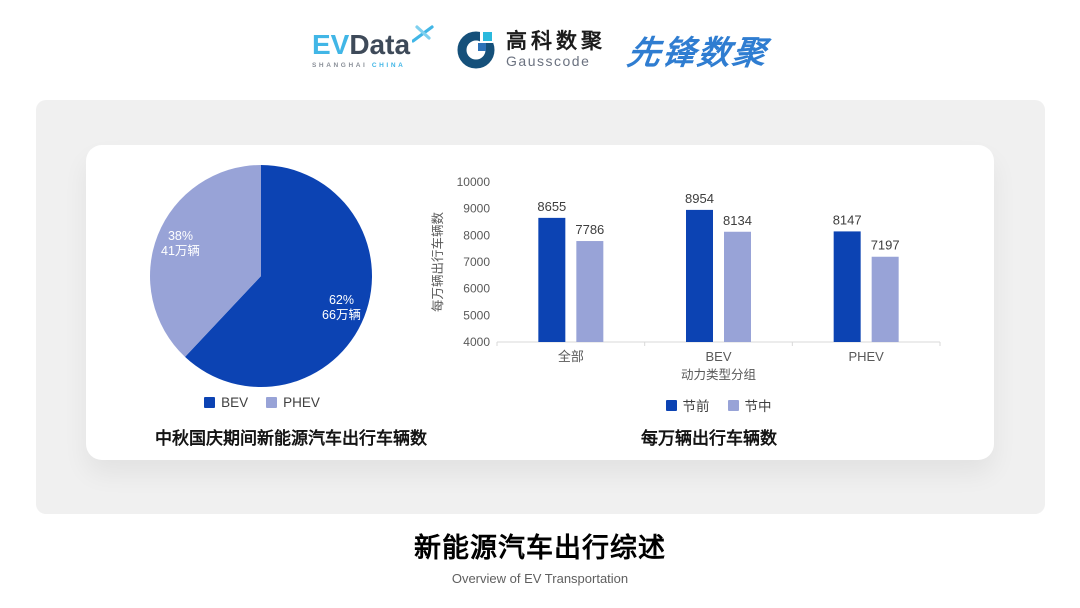 The height and width of the screenshot is (608, 1080). I want to click on y-tick-label: 9000, so click(476, 209).